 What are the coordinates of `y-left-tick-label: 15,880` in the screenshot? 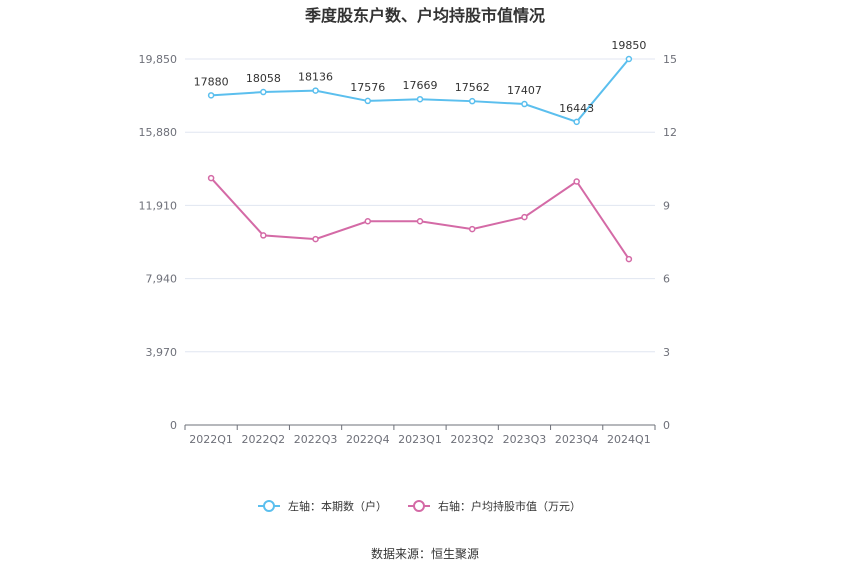 It's located at (158, 132).